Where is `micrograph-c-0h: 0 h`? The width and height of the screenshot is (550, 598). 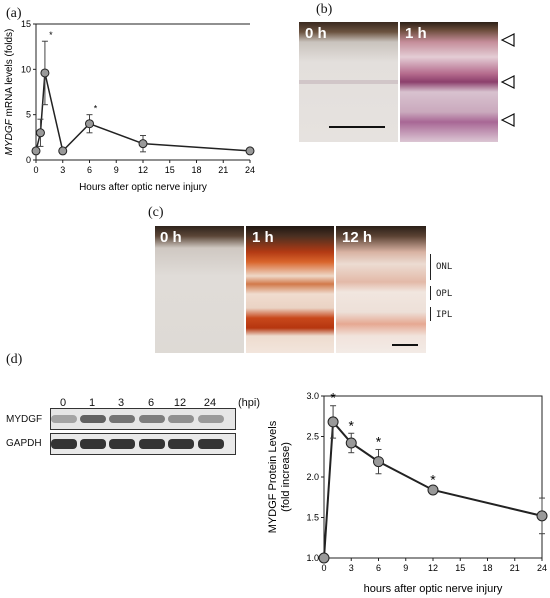 micrograph-c-0h: 0 h is located at coordinates (199, 289).